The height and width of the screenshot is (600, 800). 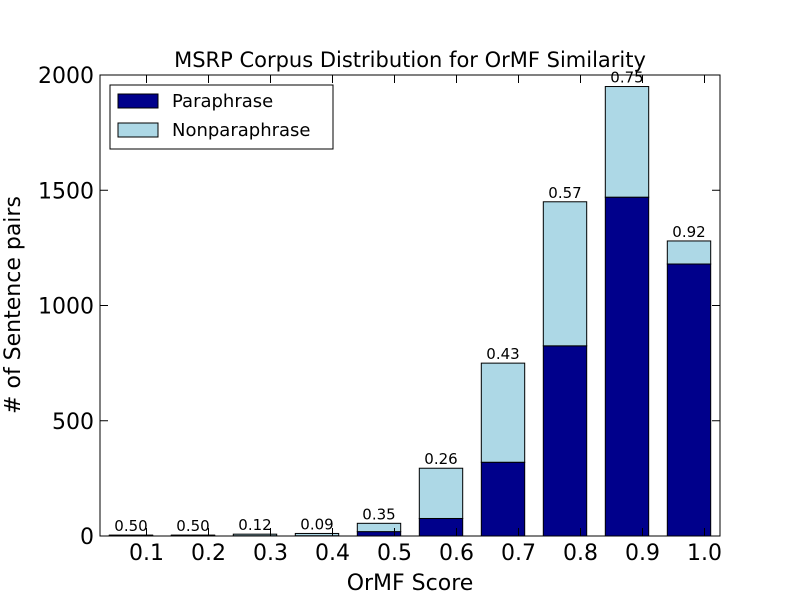 What do you see at coordinates (87, 537) in the screenshot?
I see `y-tick-label: 0` at bounding box center [87, 537].